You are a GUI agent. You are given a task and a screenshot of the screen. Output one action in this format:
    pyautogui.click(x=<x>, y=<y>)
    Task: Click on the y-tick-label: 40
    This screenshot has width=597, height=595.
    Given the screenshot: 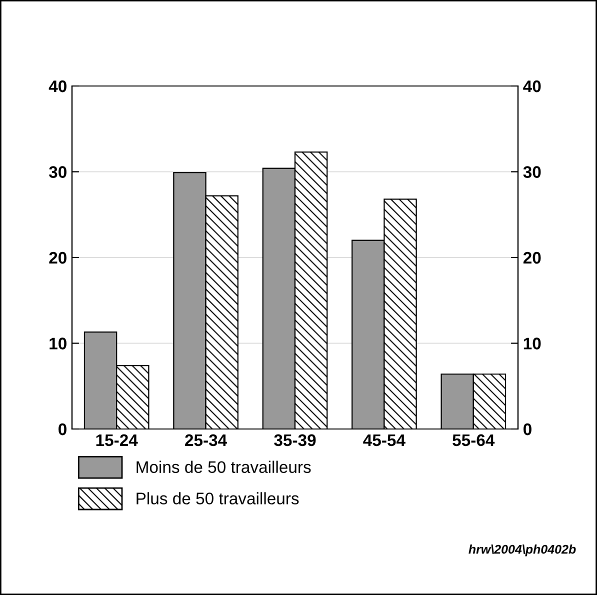 What is the action you would take?
    pyautogui.click(x=57, y=86)
    